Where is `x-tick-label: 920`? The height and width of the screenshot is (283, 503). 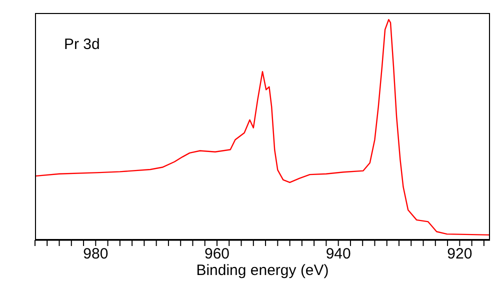 x-tick-label: 920 is located at coordinates (459, 254).